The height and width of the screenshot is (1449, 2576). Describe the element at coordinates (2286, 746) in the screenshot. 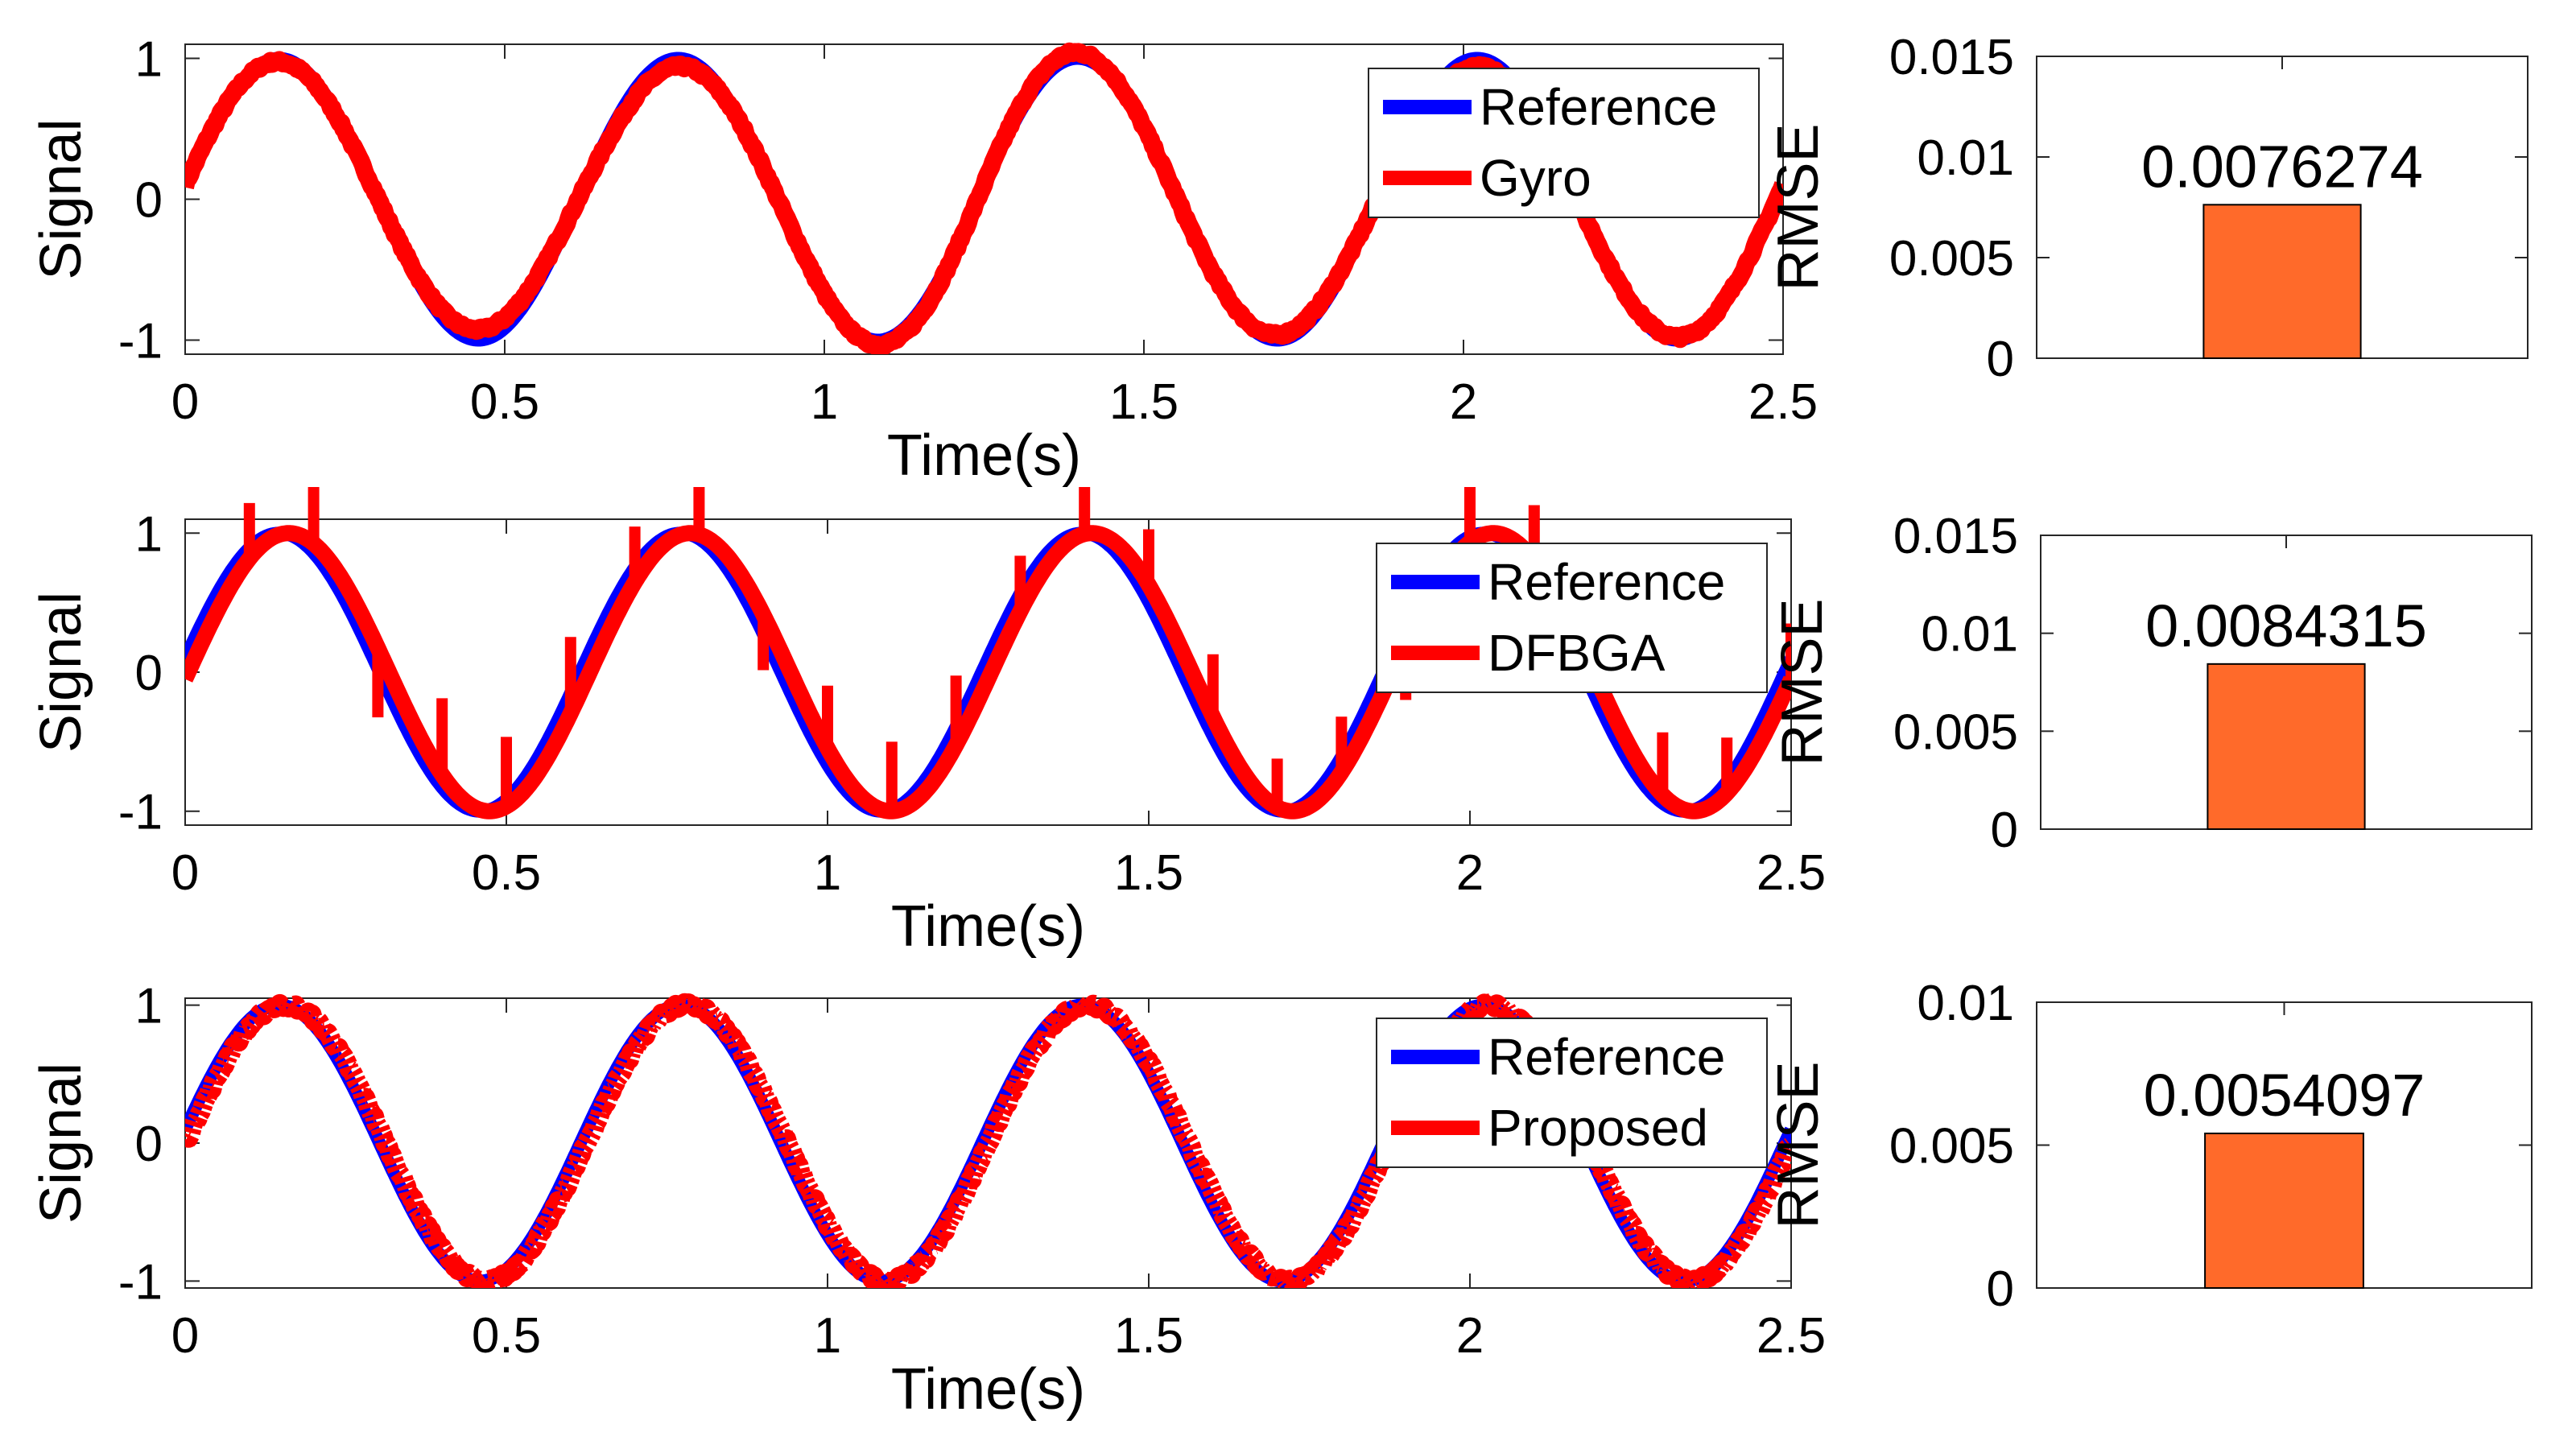

I see `bar-dfbga` at that location.